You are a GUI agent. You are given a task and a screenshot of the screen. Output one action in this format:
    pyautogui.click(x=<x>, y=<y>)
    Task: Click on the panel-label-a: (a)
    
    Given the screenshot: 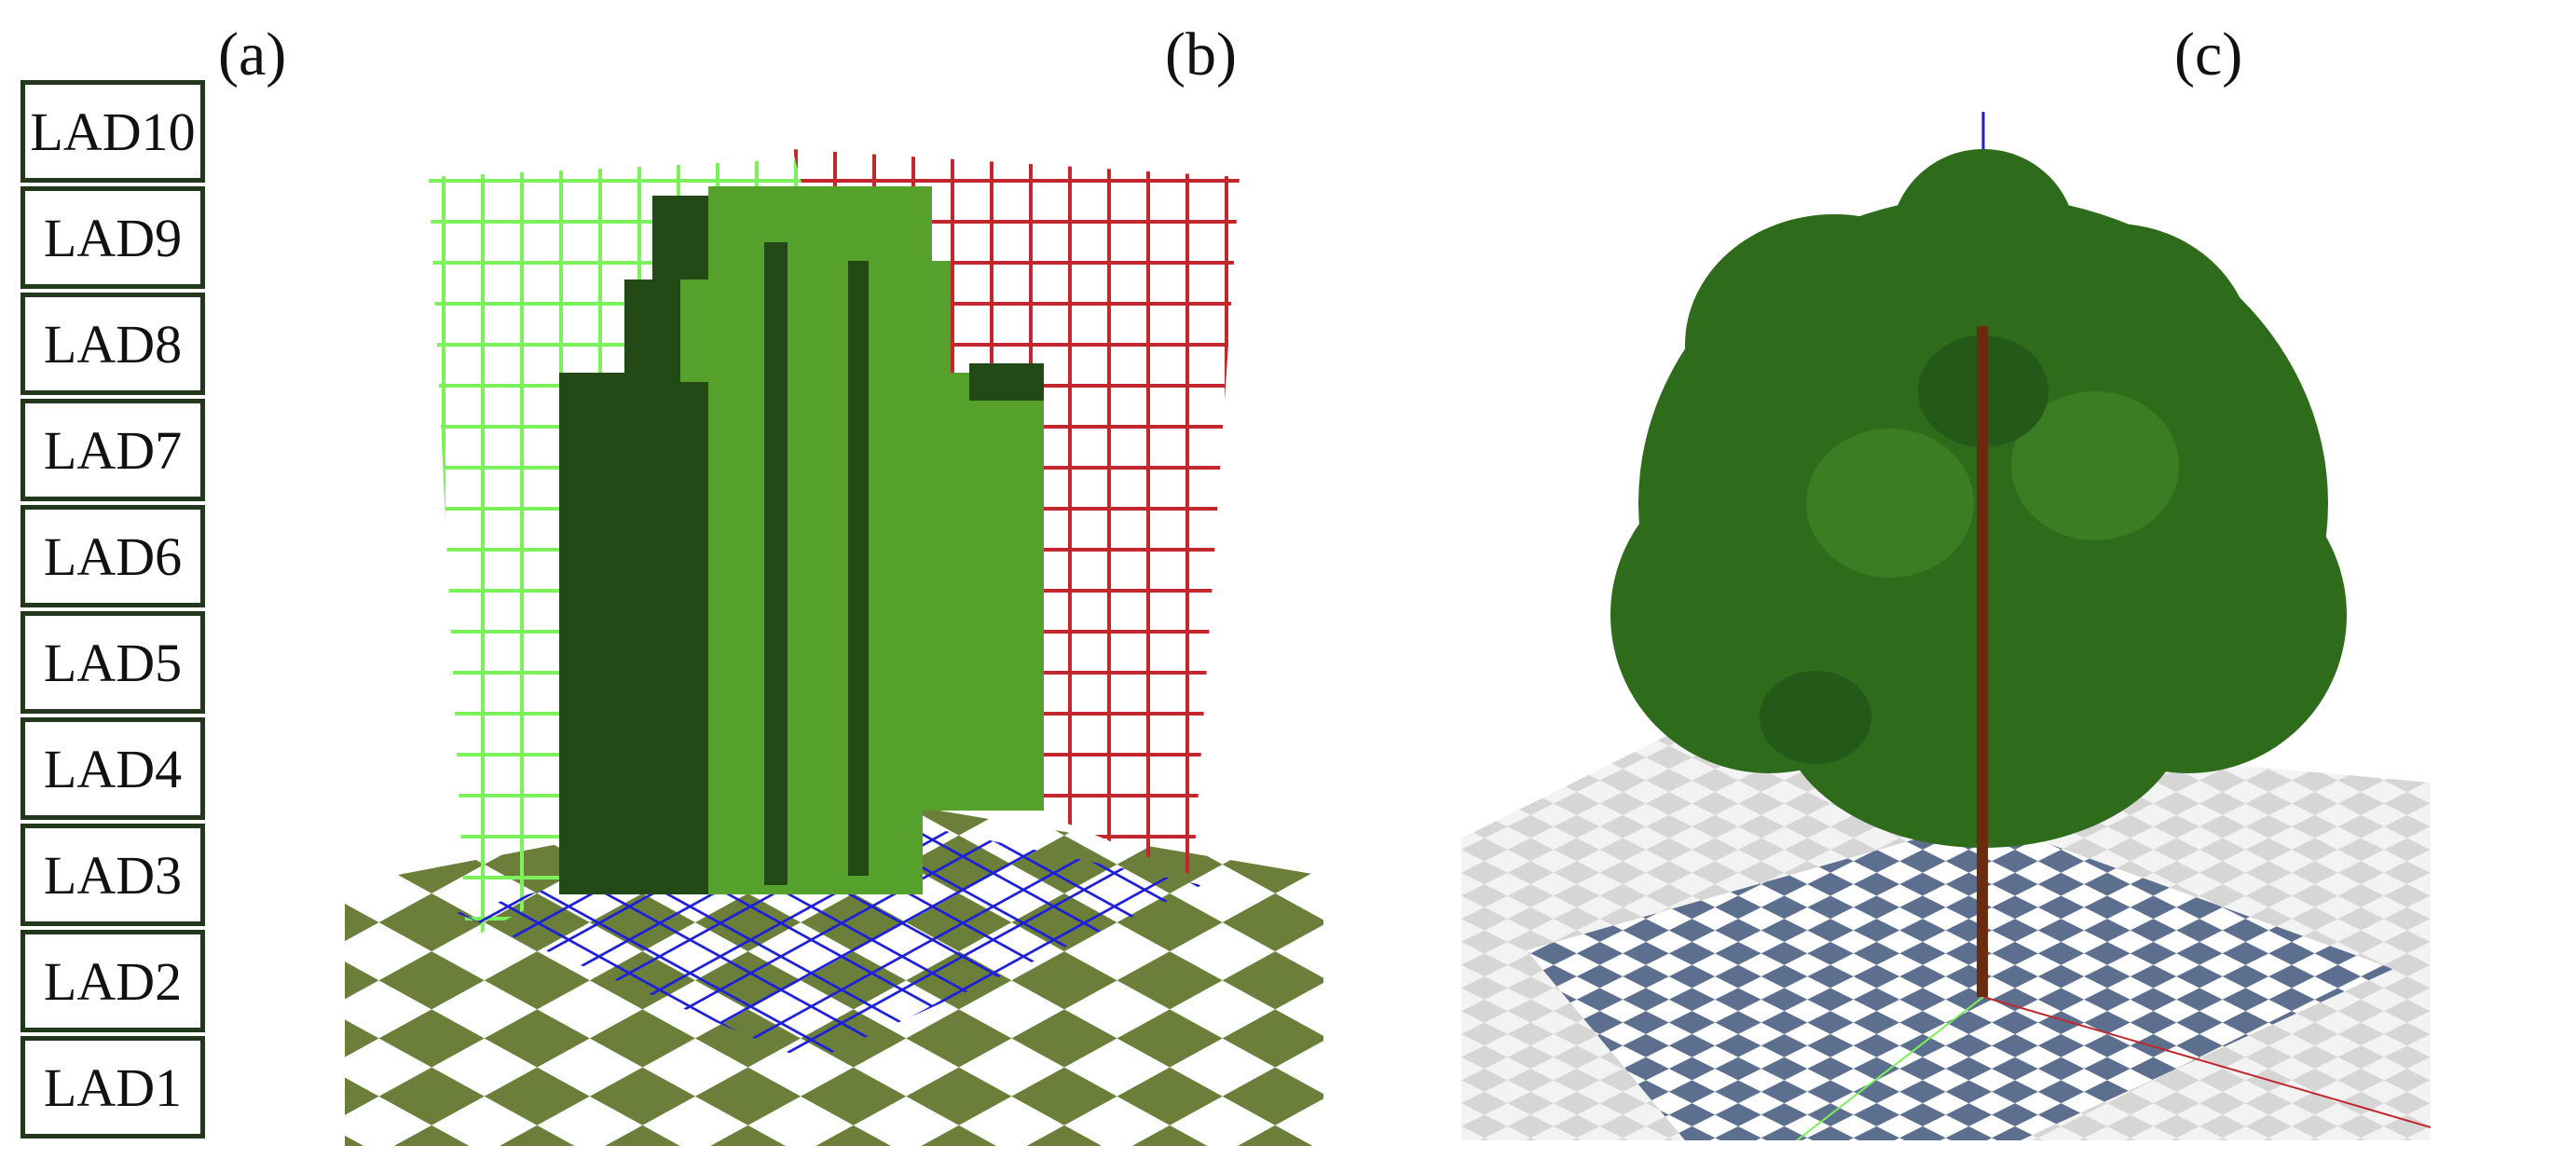 What is the action you would take?
    pyautogui.click(x=252, y=54)
    